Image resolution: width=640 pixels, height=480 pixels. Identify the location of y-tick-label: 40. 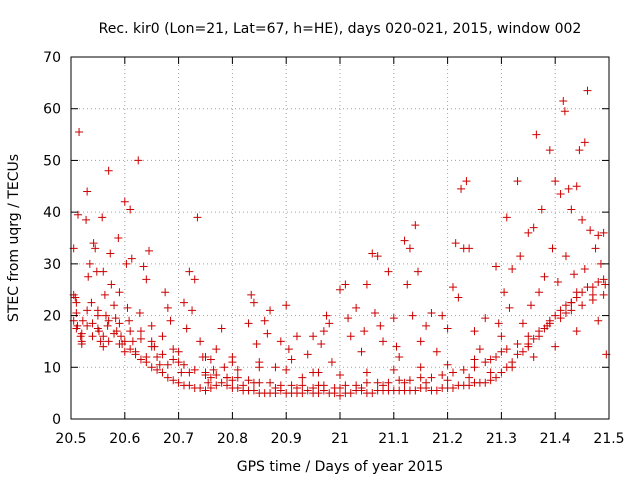
(52, 213).